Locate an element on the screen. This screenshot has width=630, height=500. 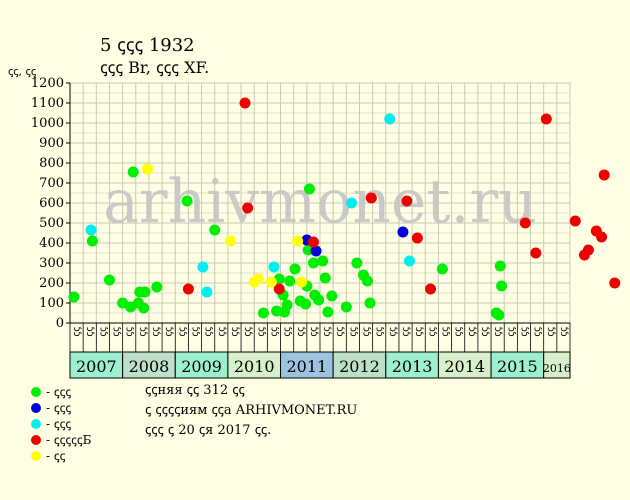
y-axis-label: ꞔꞔ, ꞔꞔ is located at coordinates (22, 71).